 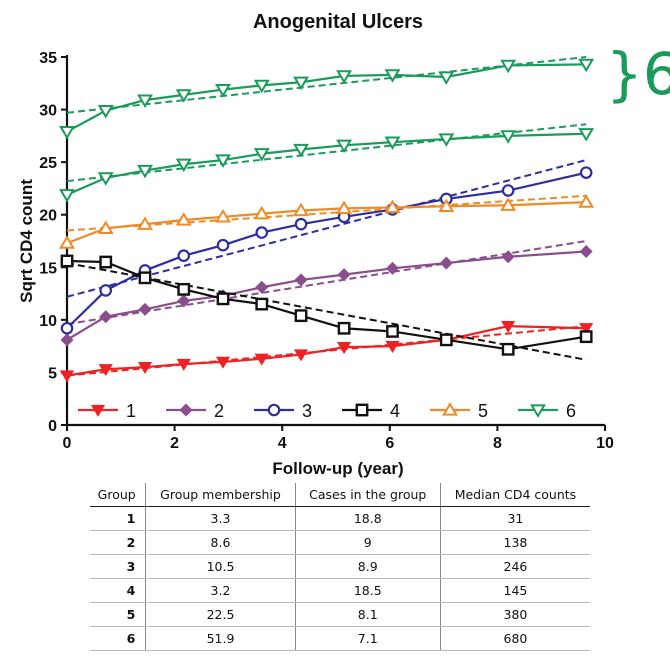 I want to click on y-tick-label: 10, so click(x=48, y=321).